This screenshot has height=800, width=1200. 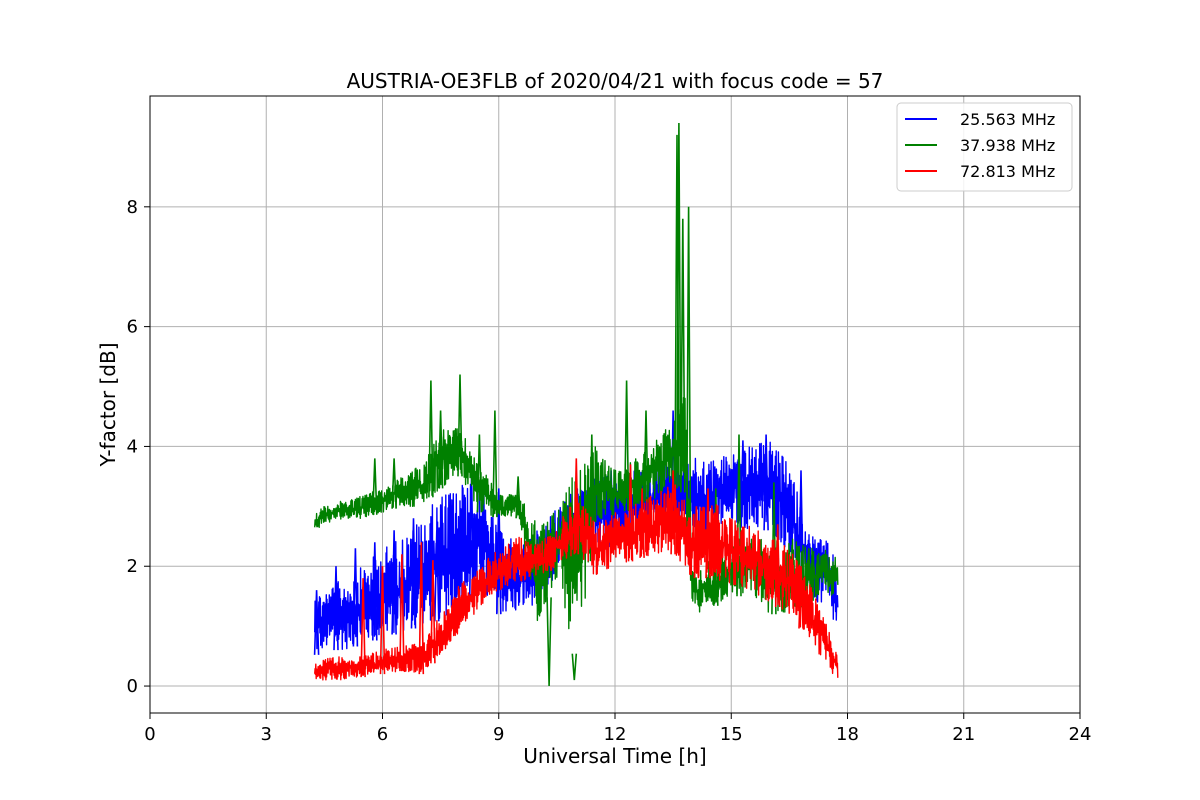 I want to click on series-72-813-mhz, so click(x=576, y=569).